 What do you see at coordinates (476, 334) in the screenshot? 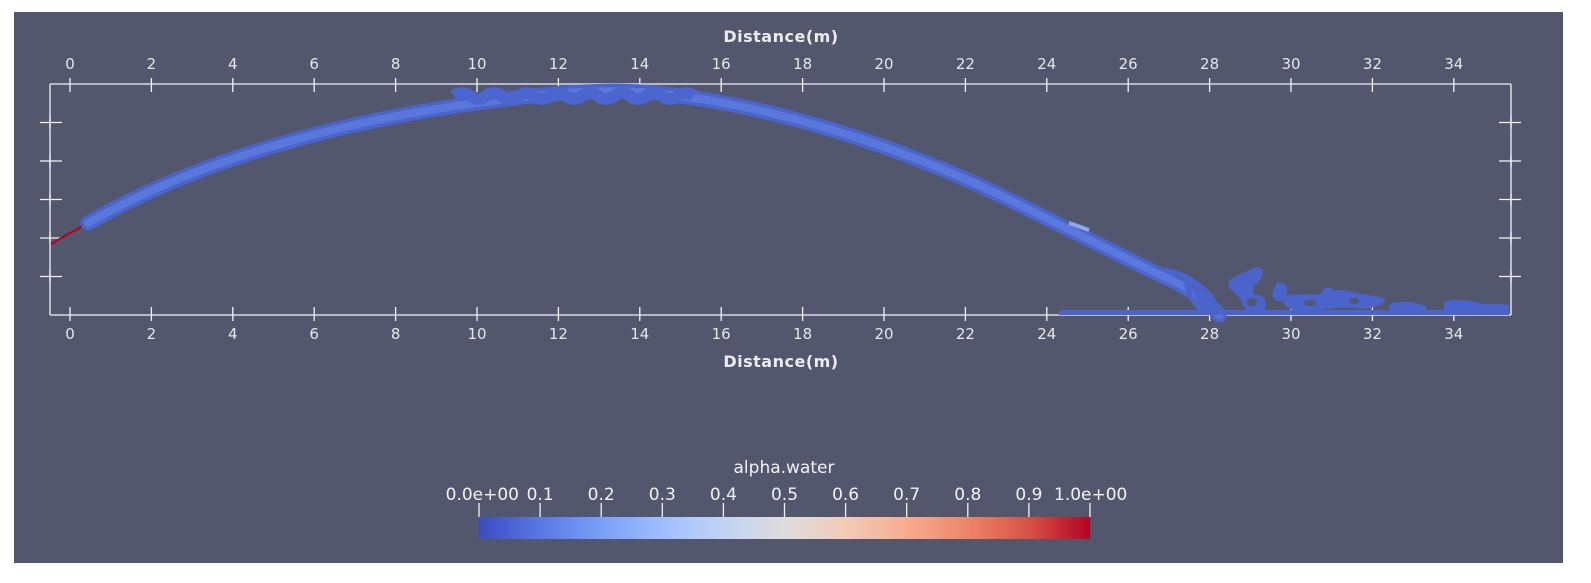
I see `bottom-tick-label-10: 10` at bounding box center [476, 334].